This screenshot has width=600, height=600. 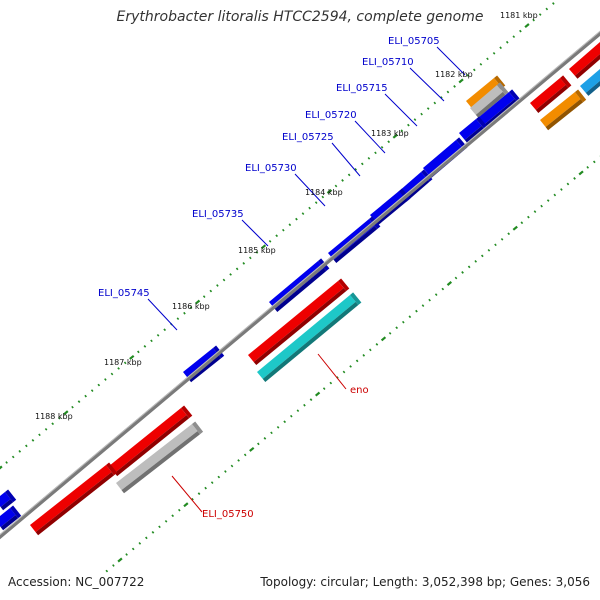 I want to click on gene-right-red, so click(x=551, y=94).